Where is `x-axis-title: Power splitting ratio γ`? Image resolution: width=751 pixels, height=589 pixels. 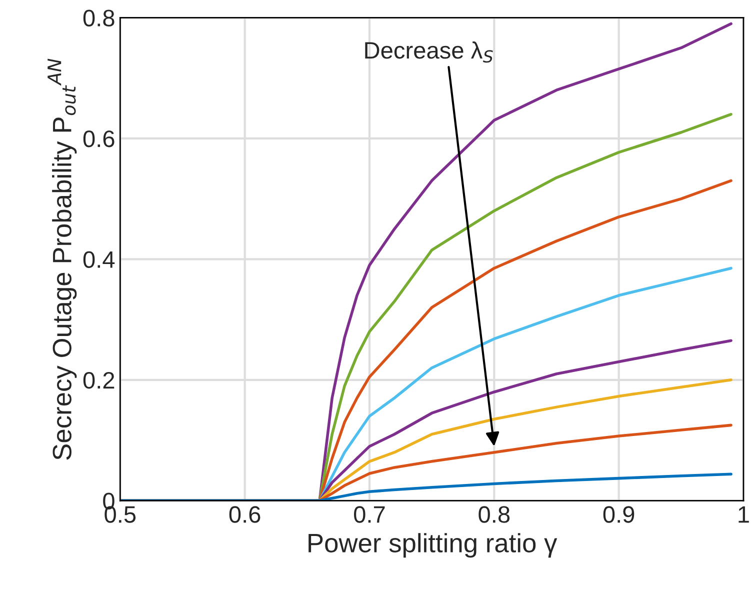
x-axis-title: Power splitting ratio γ is located at coordinates (433, 545).